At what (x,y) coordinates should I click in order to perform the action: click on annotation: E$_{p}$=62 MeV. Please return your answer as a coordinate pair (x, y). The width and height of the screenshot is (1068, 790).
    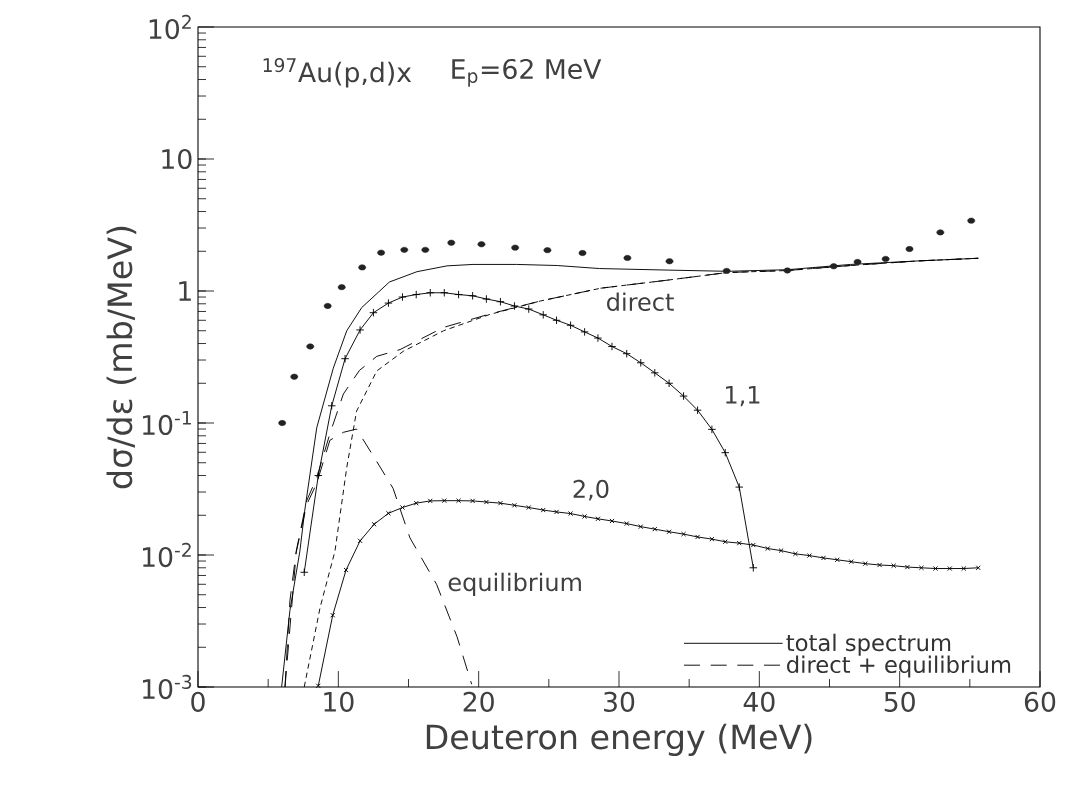
    Looking at the image, I should click on (527, 72).